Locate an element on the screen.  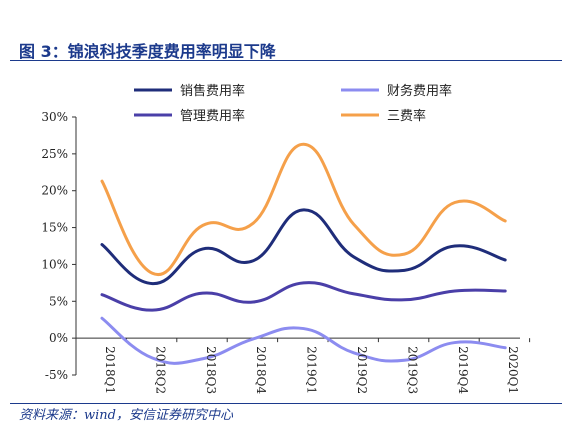
x-tick-label: 2018Q3 is located at coordinates (211, 370).